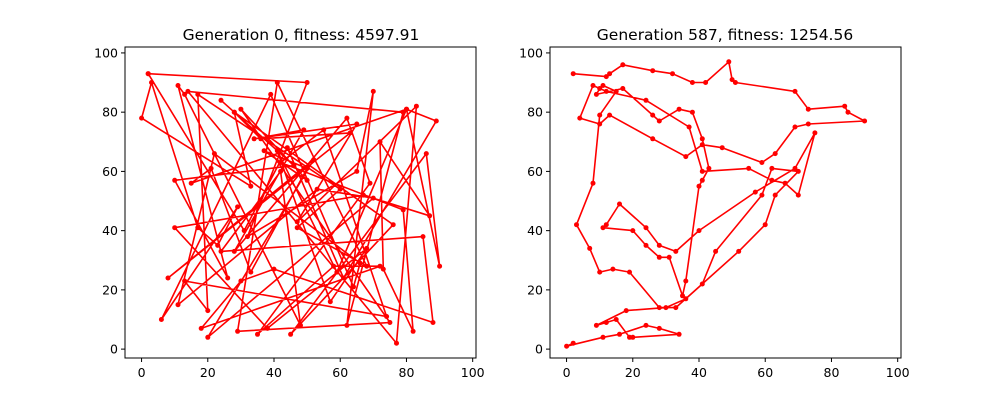 This screenshot has height=400, width=1000. What do you see at coordinates (725, 35) in the screenshot?
I see `chart-title: Generation 587, fitness: 1254.56` at bounding box center [725, 35].